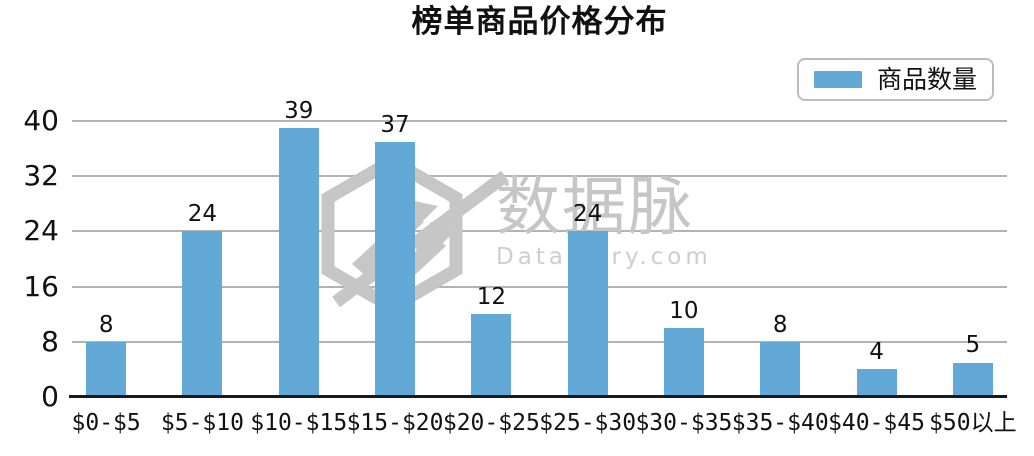 The image size is (1034, 456). I want to click on bar-value-label: 10, so click(684, 310).